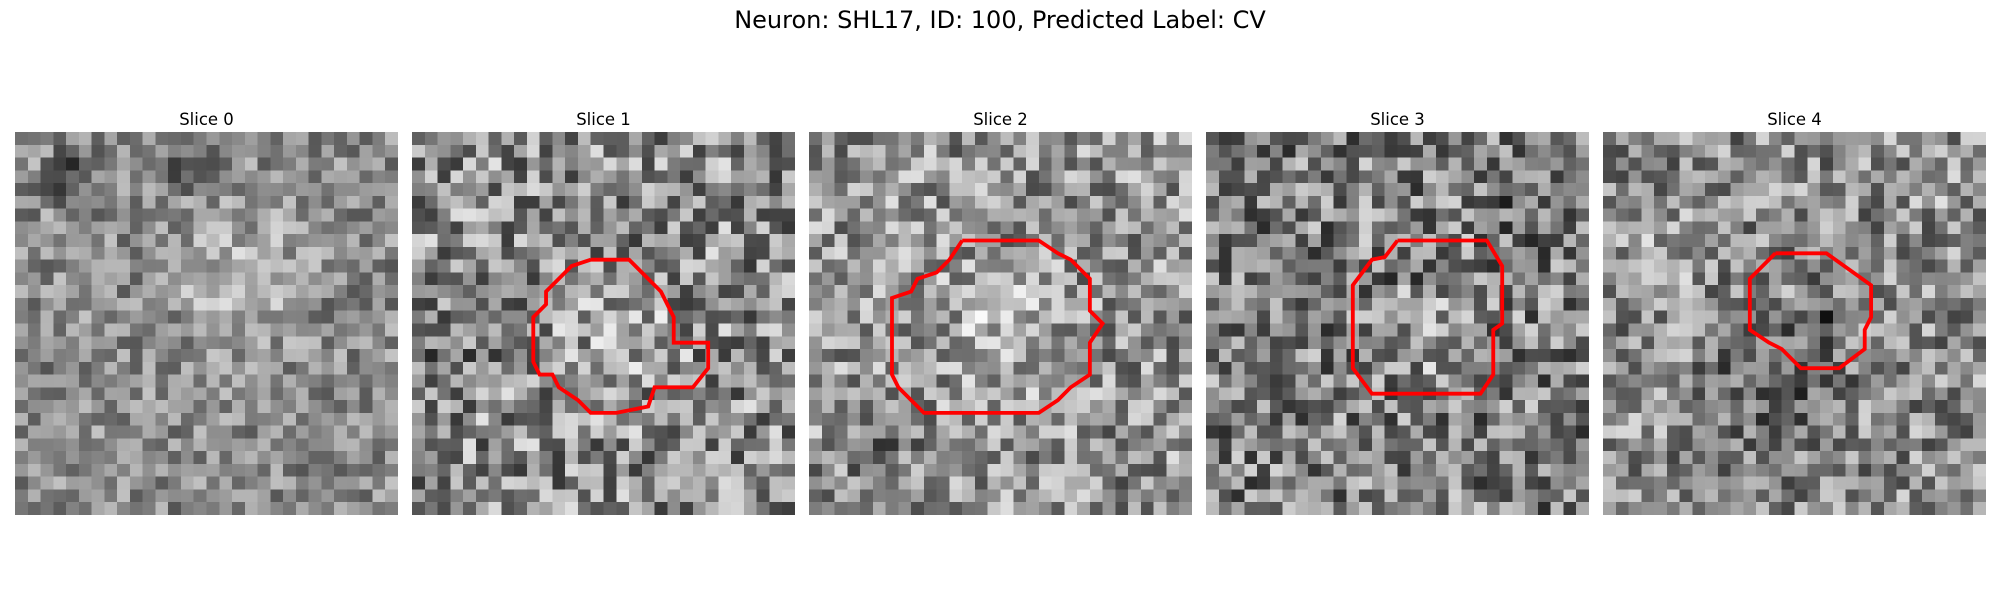 The height and width of the screenshot is (600, 2000). I want to click on slice-panel-1: Slice 1, so click(603, 311).